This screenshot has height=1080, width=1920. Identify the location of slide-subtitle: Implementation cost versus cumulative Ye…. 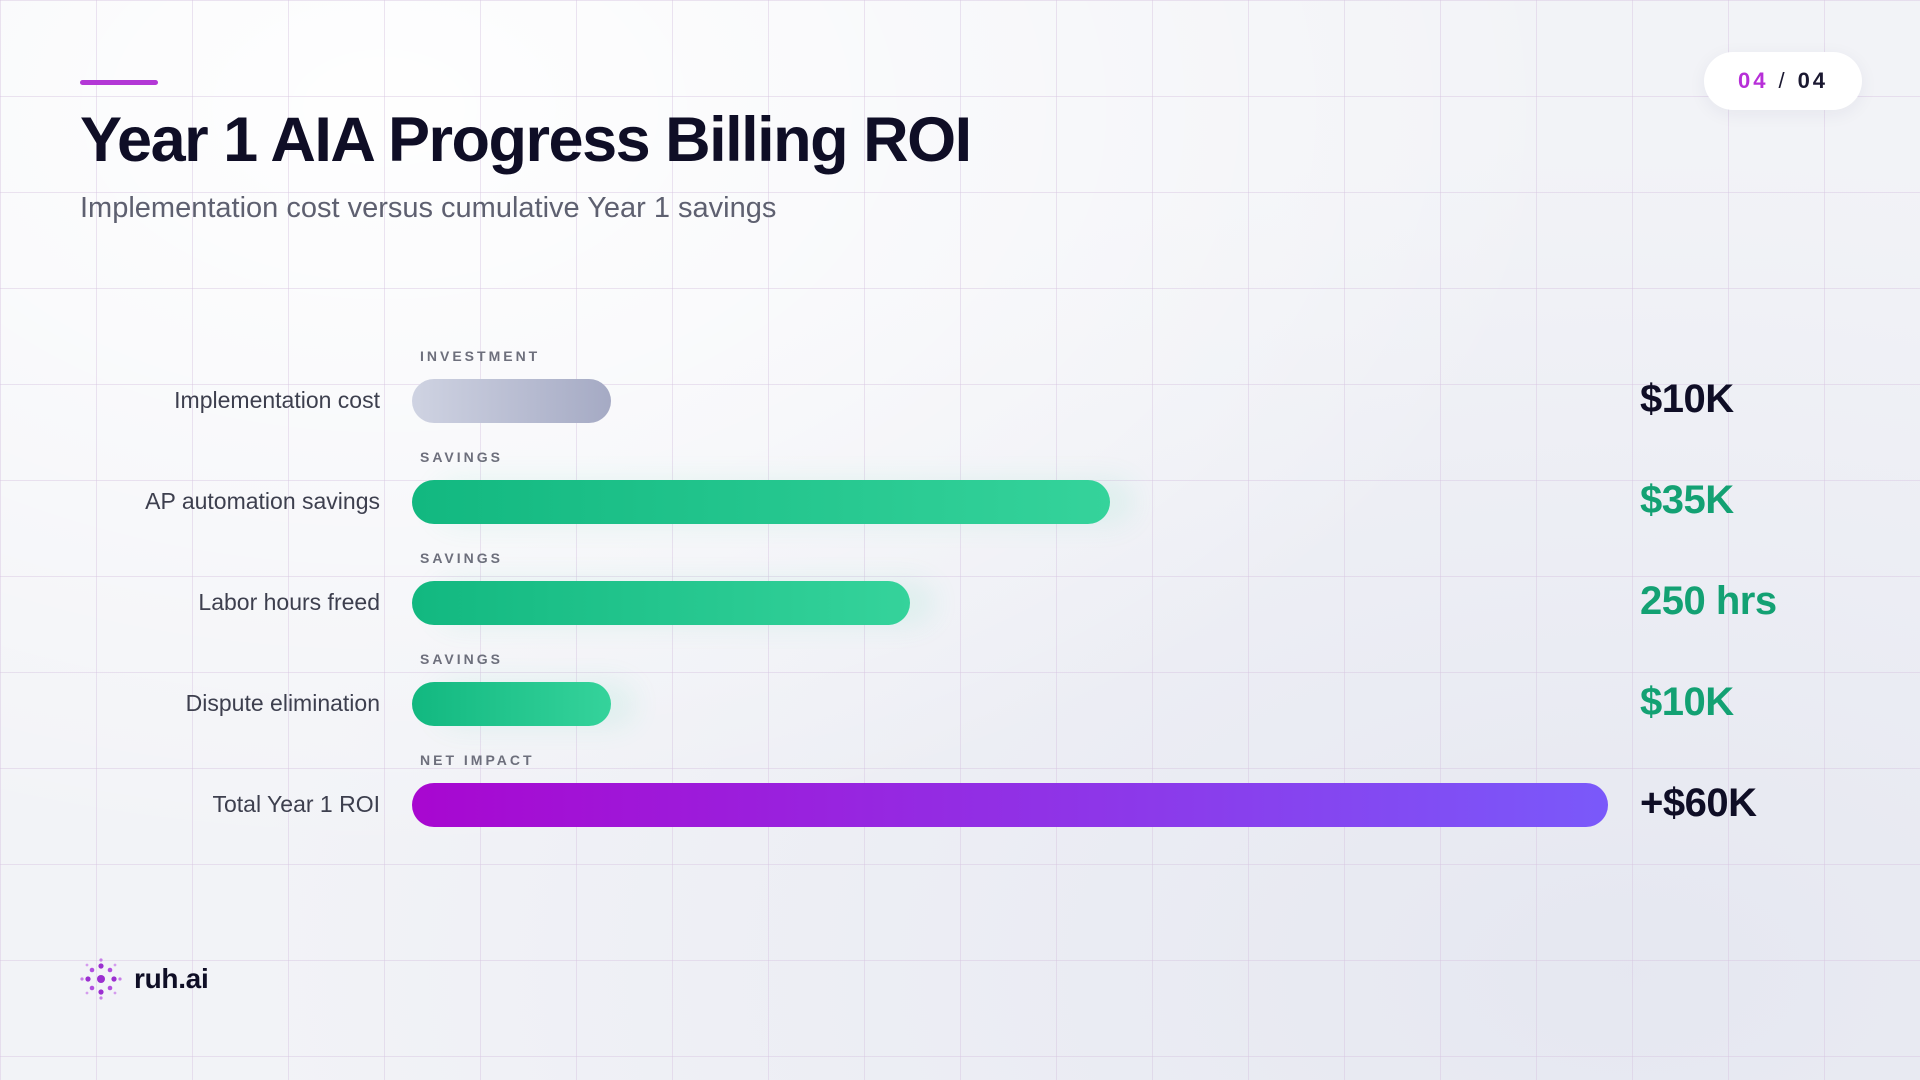
(428, 208).